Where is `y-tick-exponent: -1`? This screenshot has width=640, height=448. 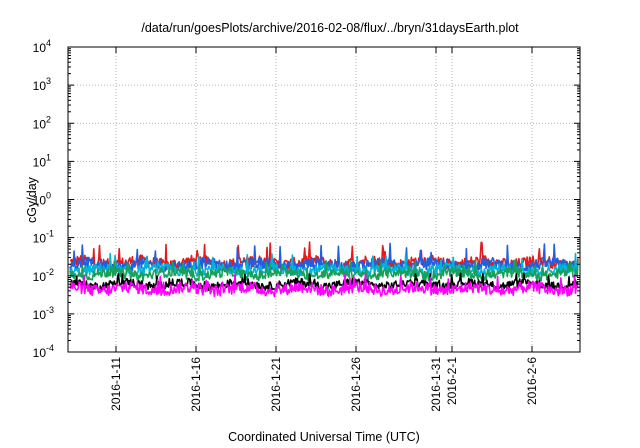
y-tick-exponent: -1 is located at coordinates (50, 234).